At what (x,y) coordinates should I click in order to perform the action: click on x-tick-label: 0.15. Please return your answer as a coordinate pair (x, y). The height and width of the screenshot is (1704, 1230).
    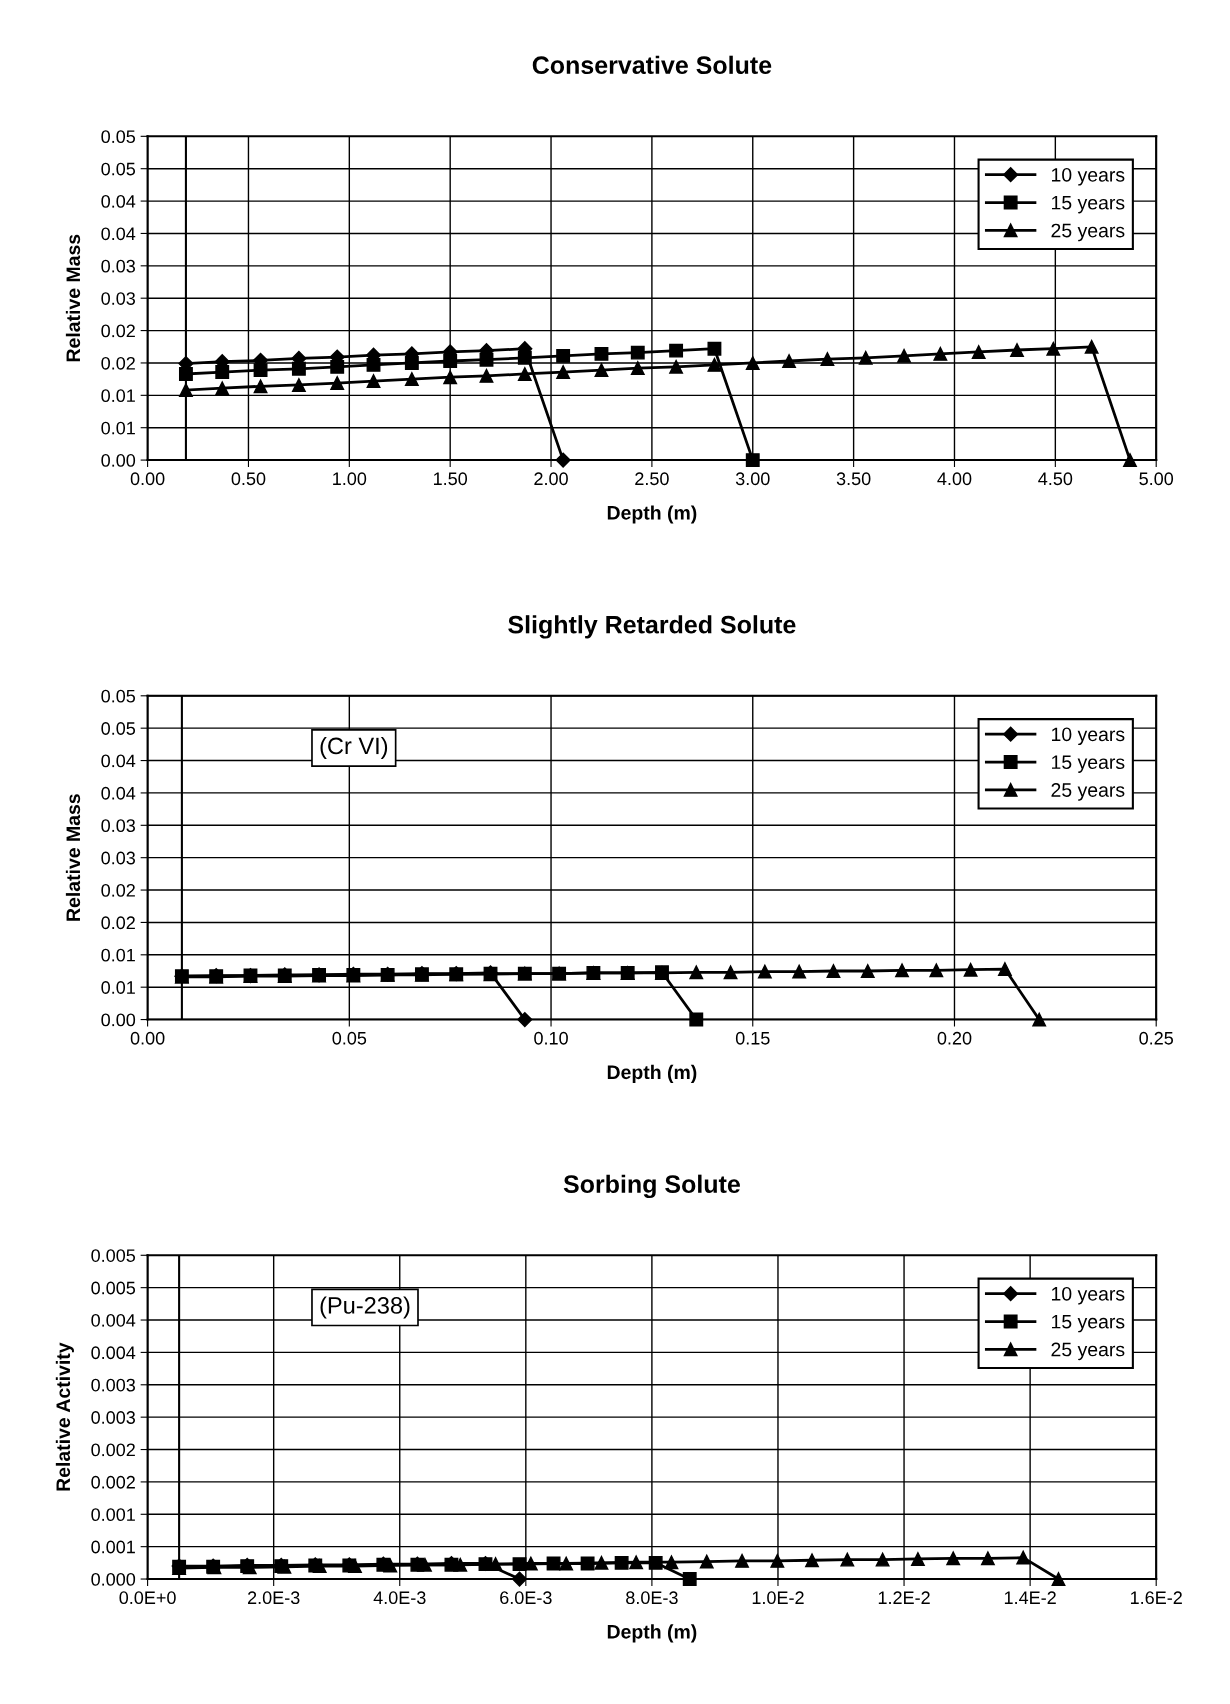
    Looking at the image, I should click on (752, 1038).